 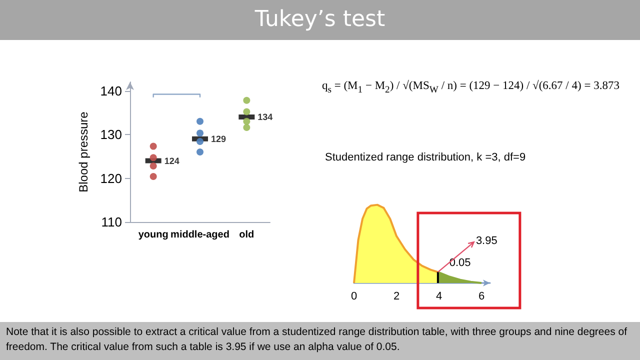 I want to click on text: Tukey’s test, so click(x=320, y=20).